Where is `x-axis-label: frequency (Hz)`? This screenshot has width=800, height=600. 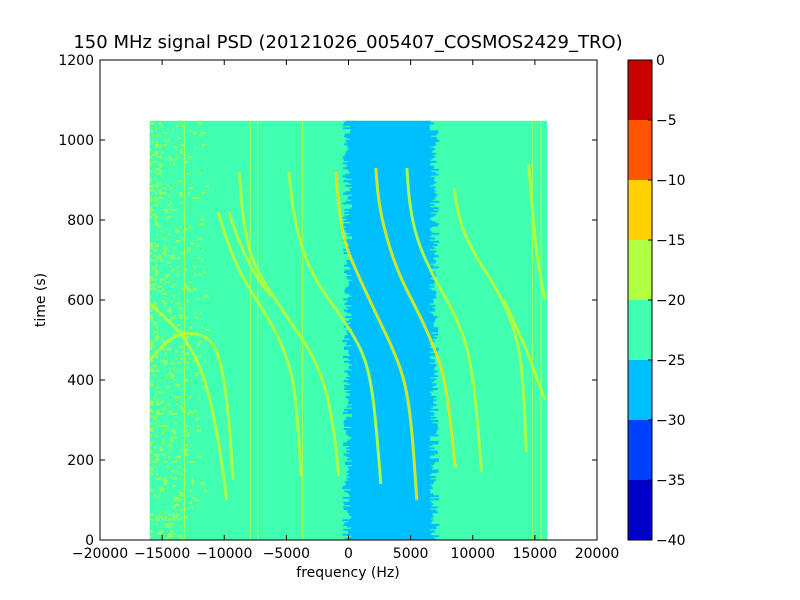
x-axis-label: frequency (Hz) is located at coordinates (347, 573).